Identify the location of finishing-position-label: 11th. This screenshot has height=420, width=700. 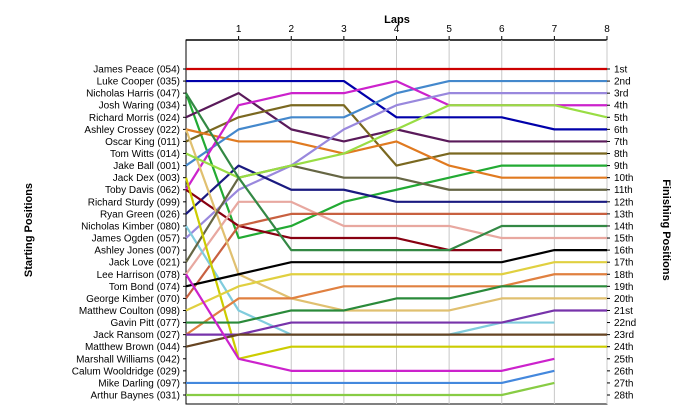
(623, 190).